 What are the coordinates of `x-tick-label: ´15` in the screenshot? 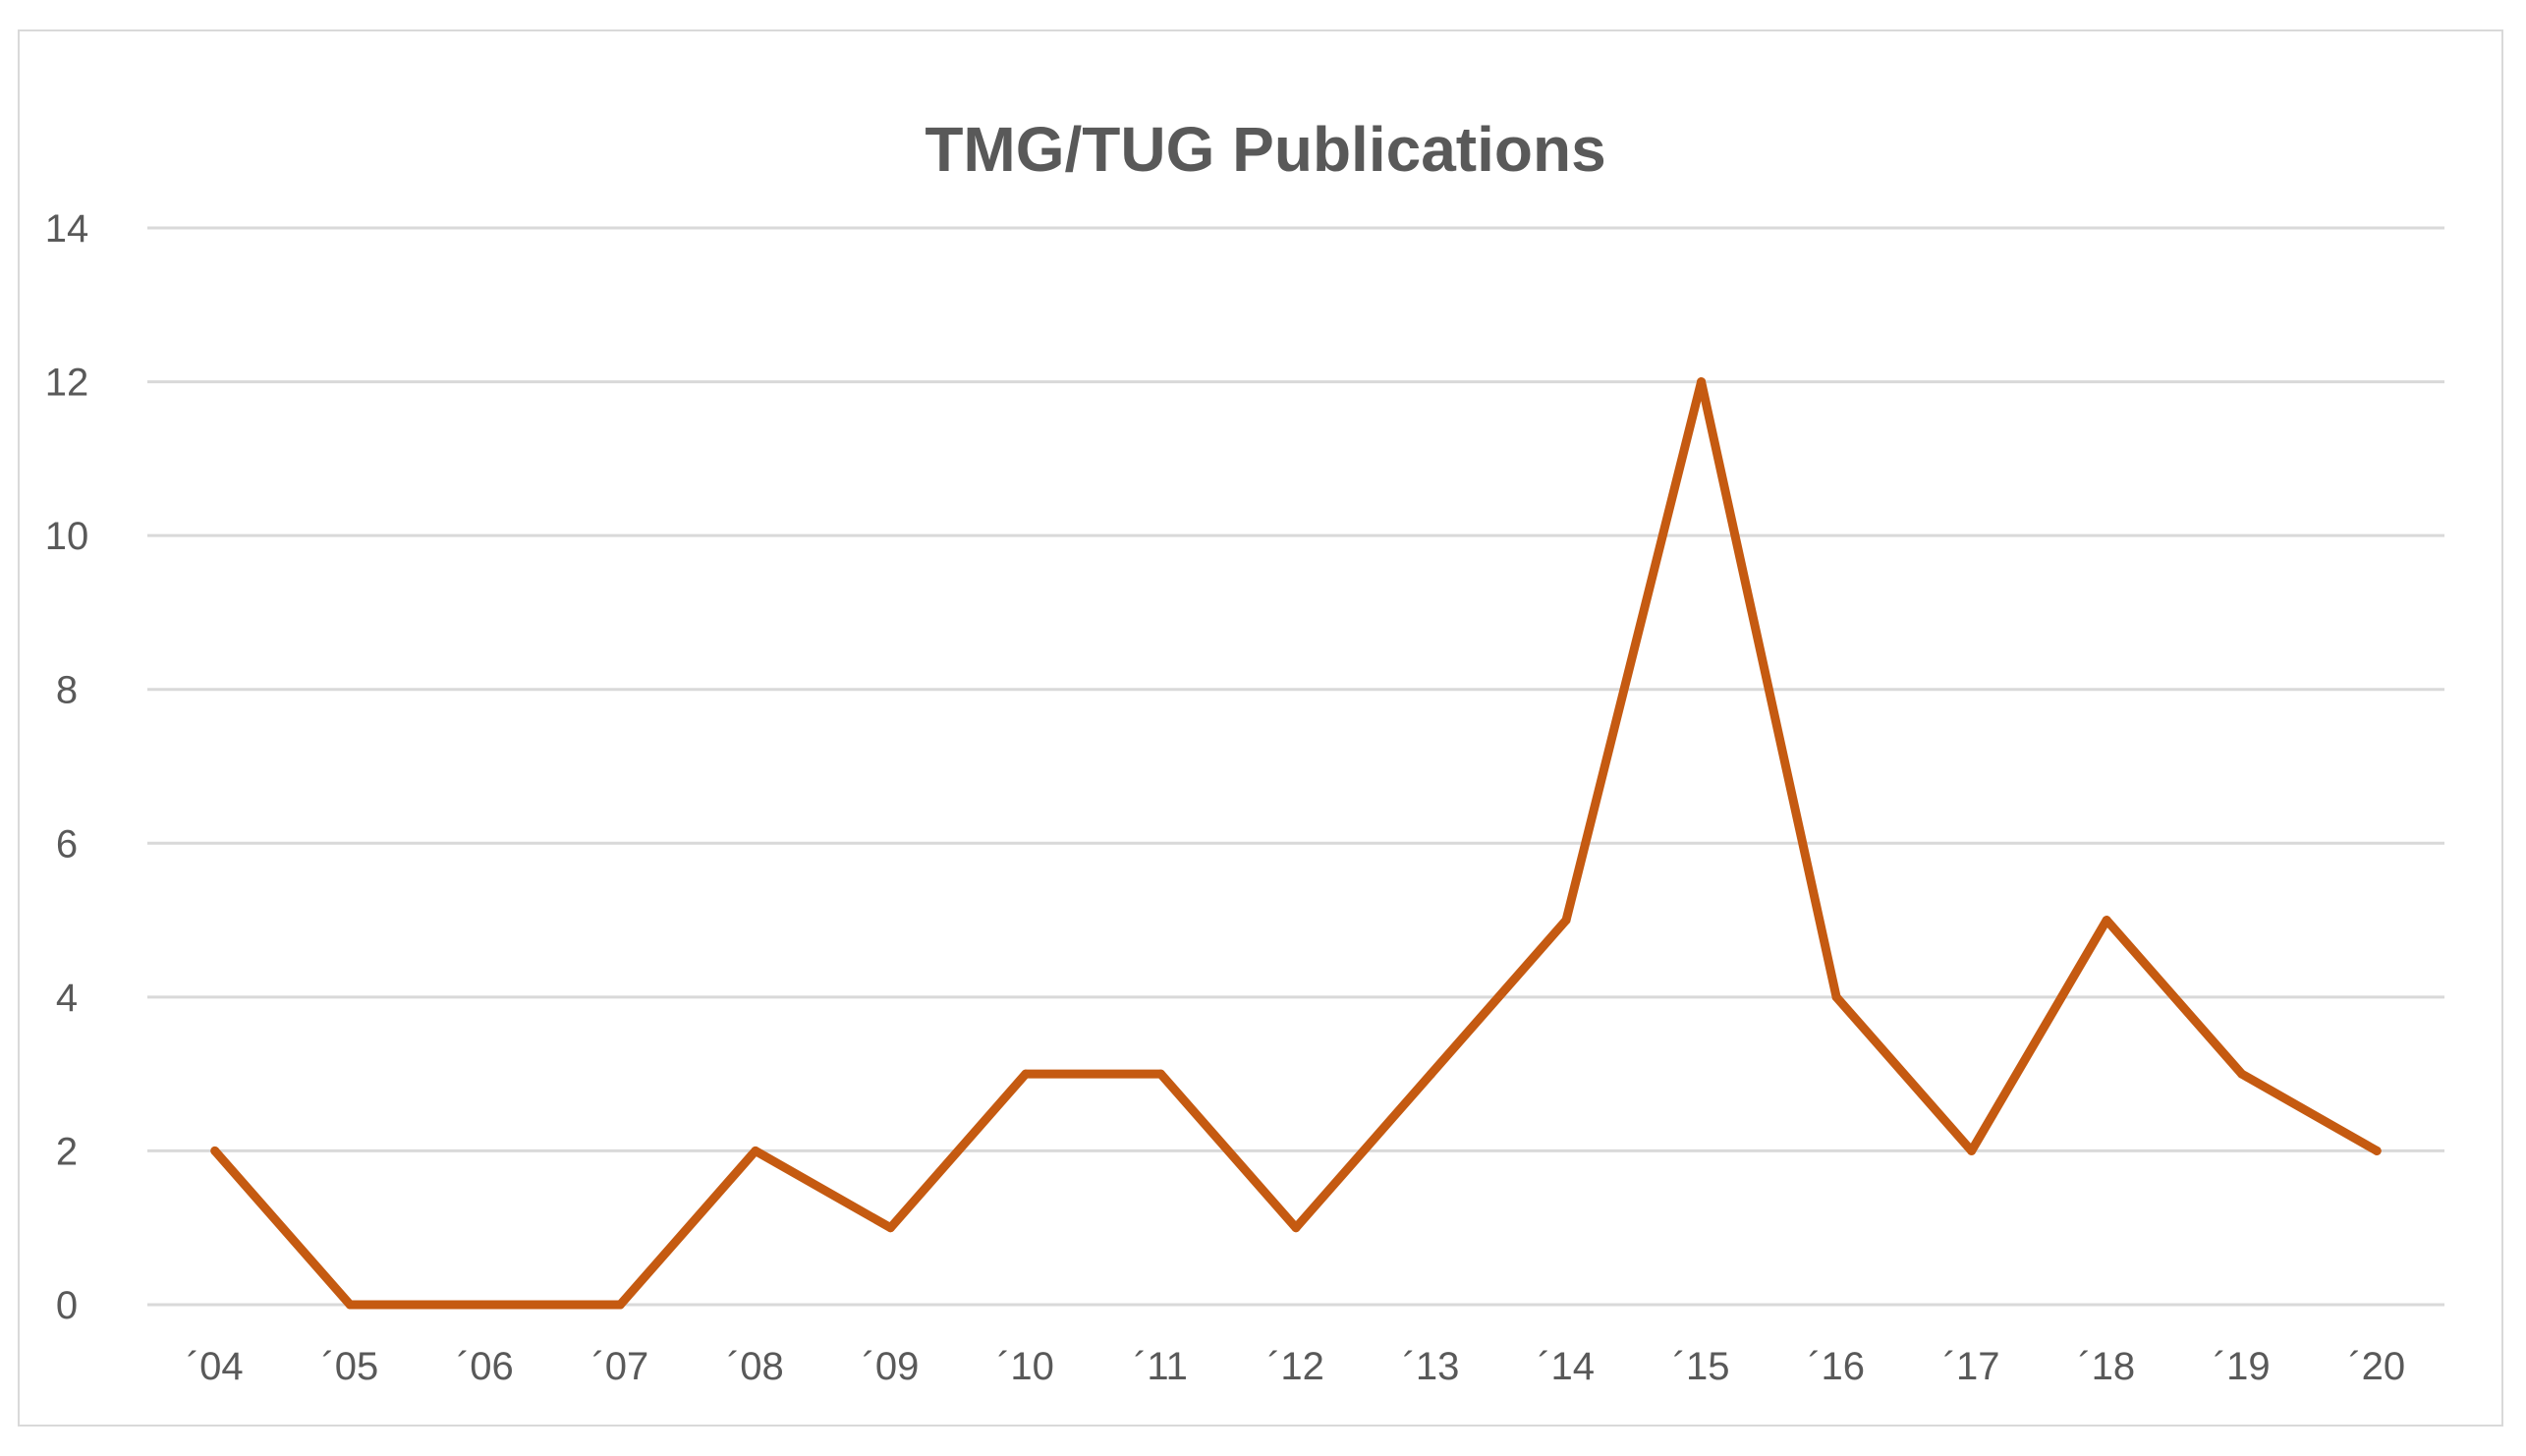 It's located at (1701, 1366).